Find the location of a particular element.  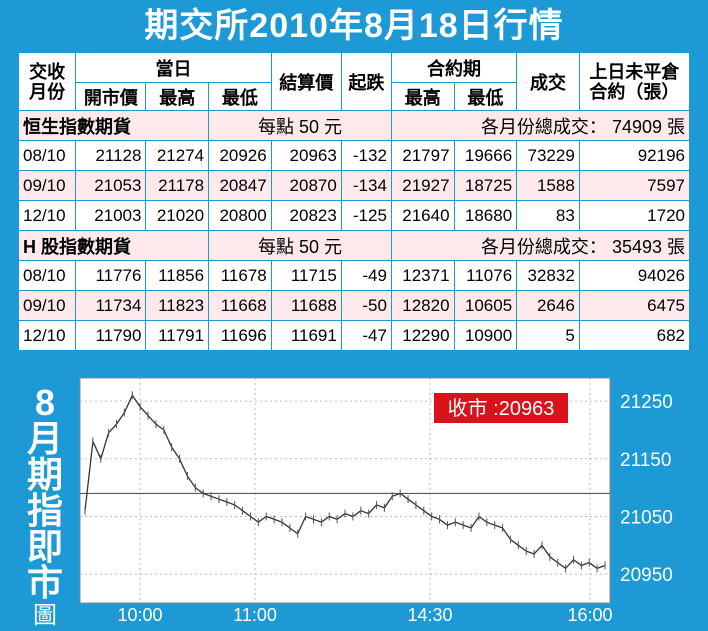

table-cell: 20870 is located at coordinates (306, 185).